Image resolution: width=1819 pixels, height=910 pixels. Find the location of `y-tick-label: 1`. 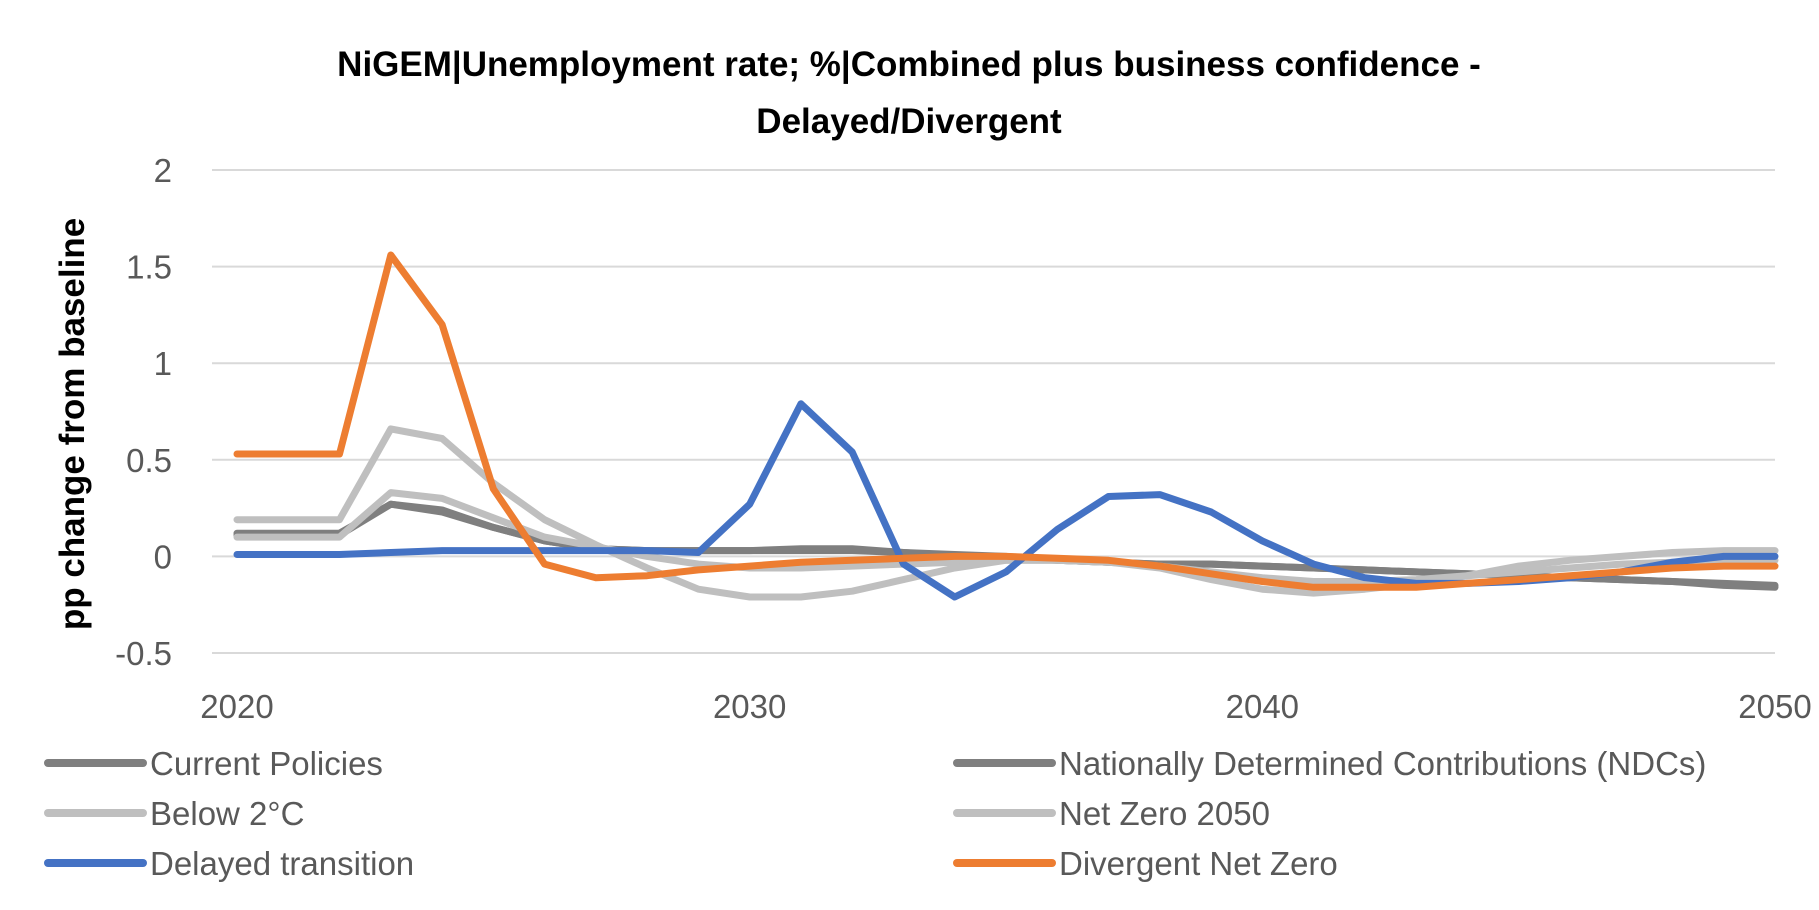

y-tick-label: 1 is located at coordinates (163, 363).